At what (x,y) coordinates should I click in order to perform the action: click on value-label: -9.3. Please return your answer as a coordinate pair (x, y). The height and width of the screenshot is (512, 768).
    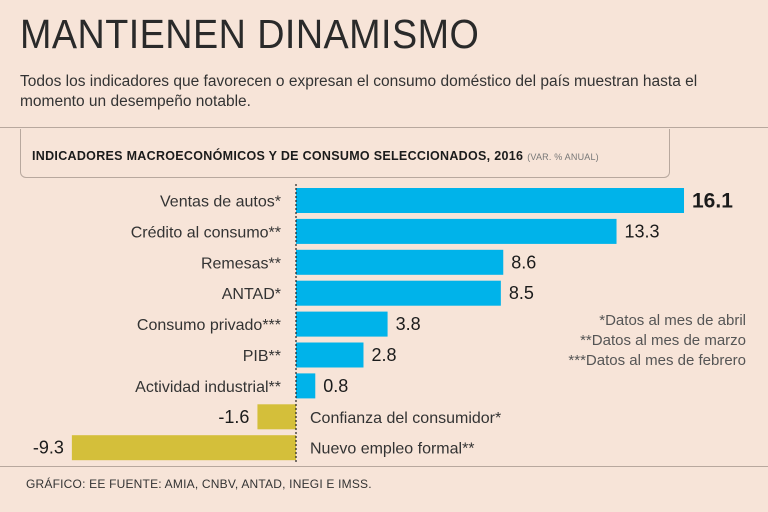
    Looking at the image, I should click on (48, 448).